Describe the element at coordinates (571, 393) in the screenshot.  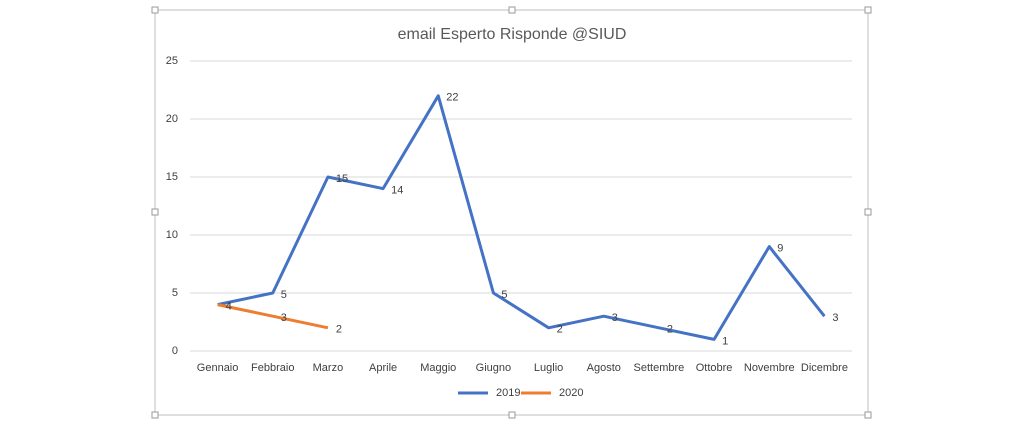
I see `legend-label: 2020` at that location.